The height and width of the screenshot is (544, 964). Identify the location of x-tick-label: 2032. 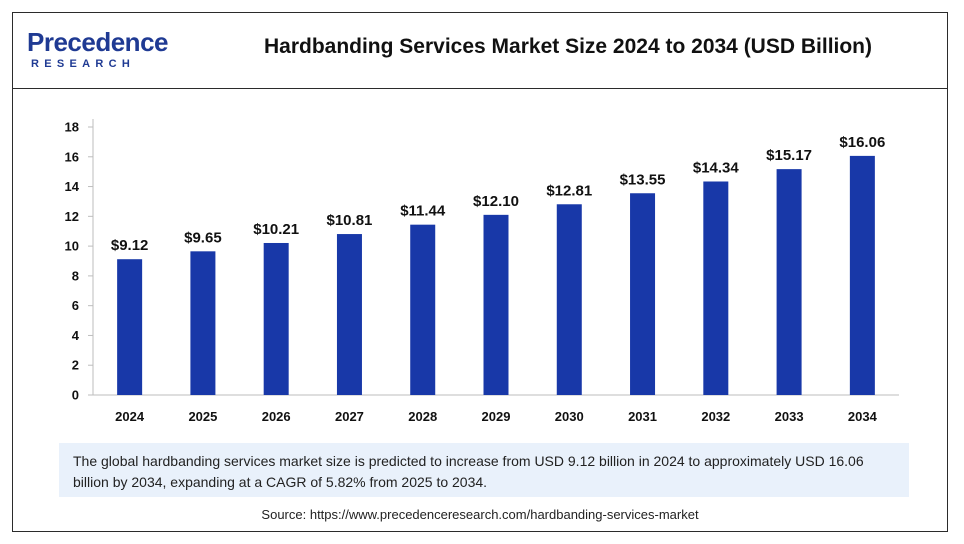
(715, 416).